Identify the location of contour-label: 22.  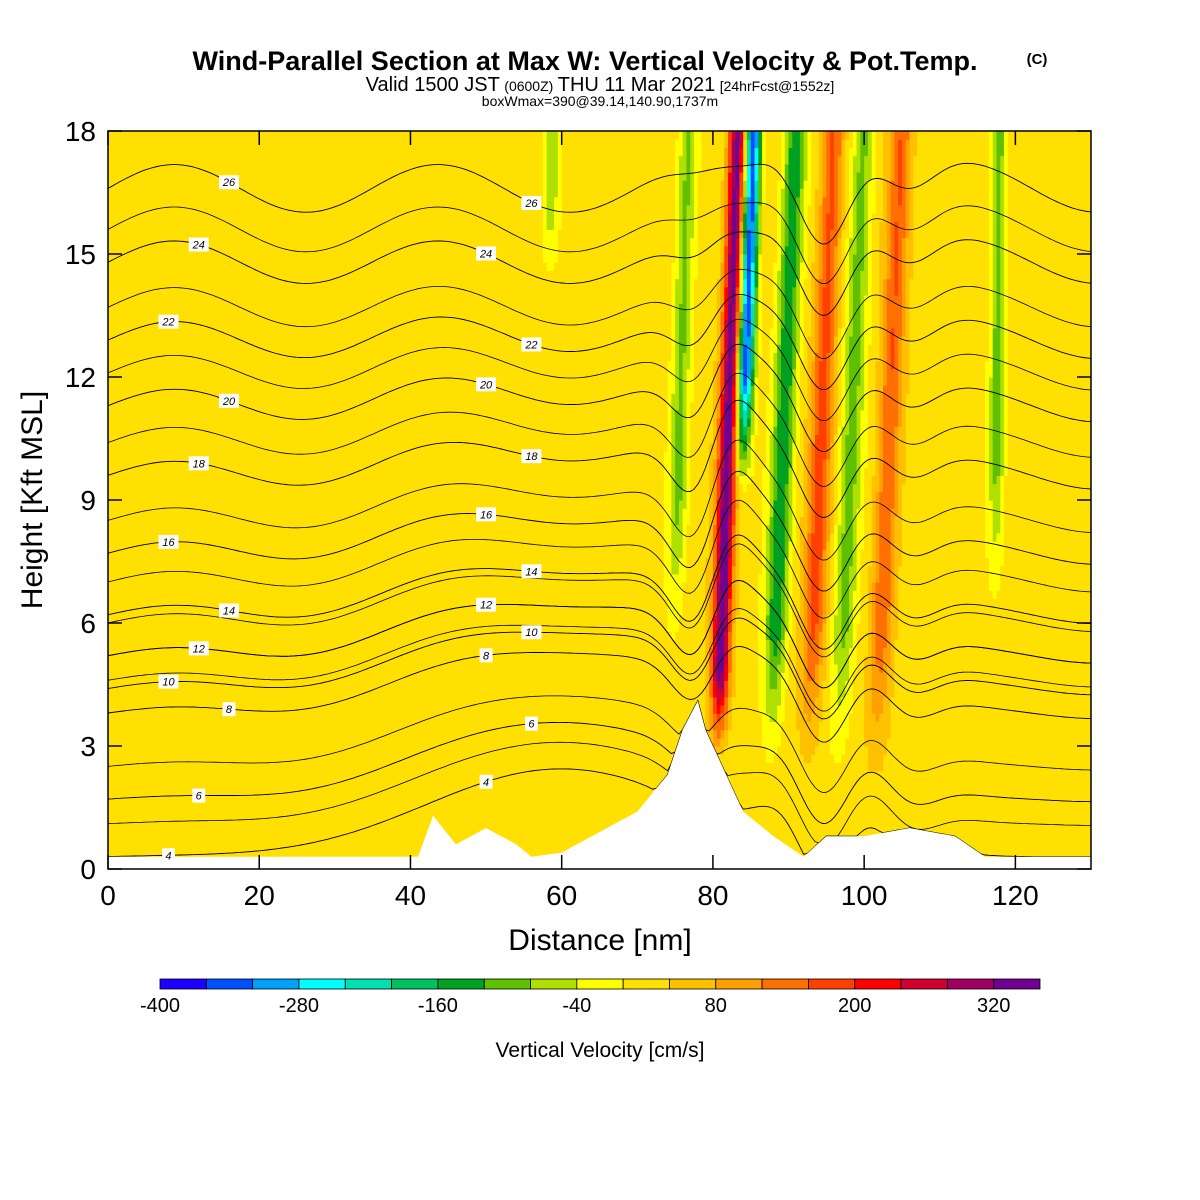
(531, 344).